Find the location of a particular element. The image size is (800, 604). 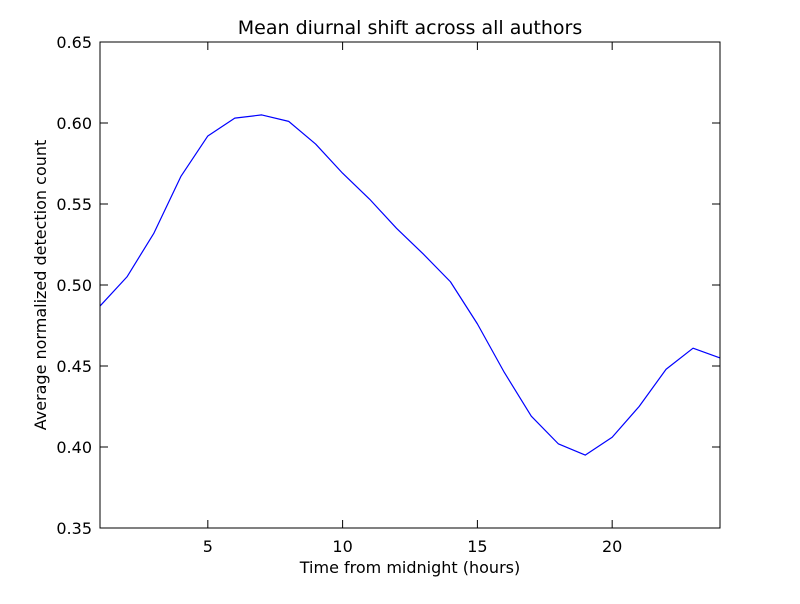

y-axis-label: Average normalized detection count is located at coordinates (40, 285).